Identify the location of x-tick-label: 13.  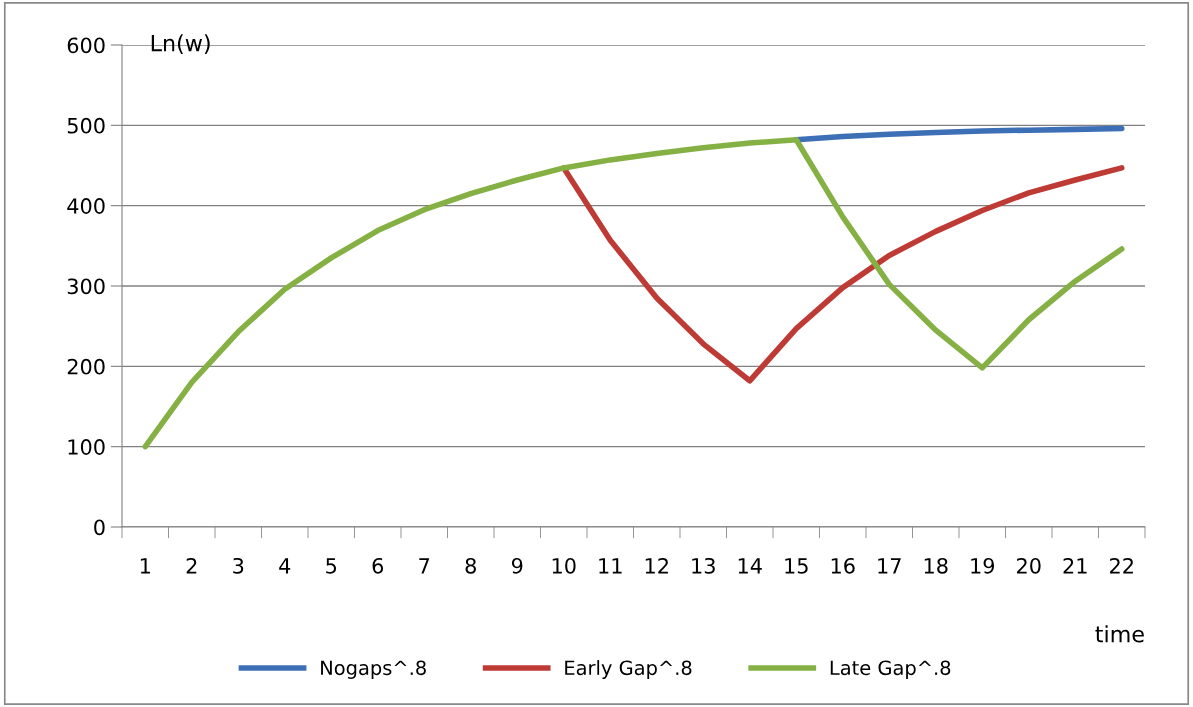
(703, 565).